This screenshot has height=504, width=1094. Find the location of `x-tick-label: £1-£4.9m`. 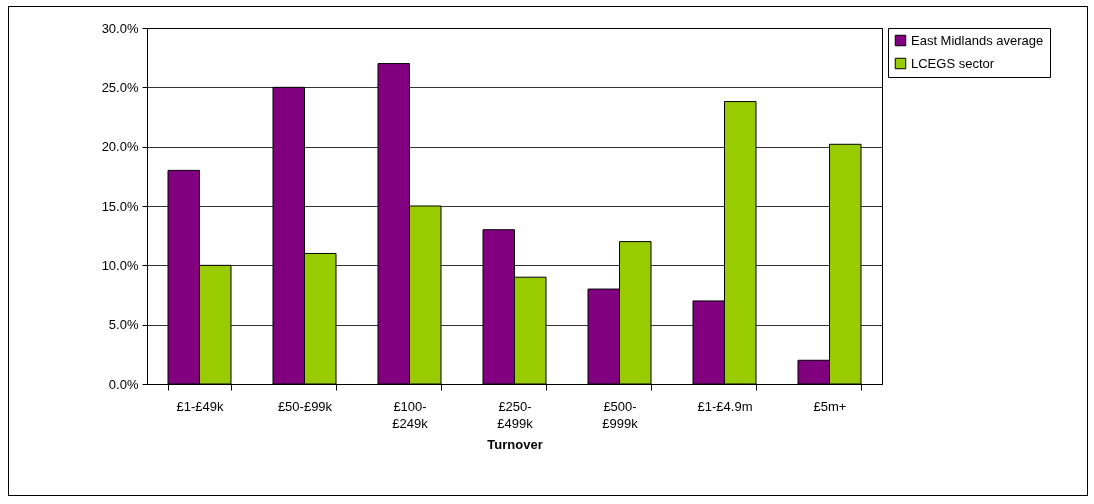

x-tick-label: £1-£4.9m is located at coordinates (725, 406).